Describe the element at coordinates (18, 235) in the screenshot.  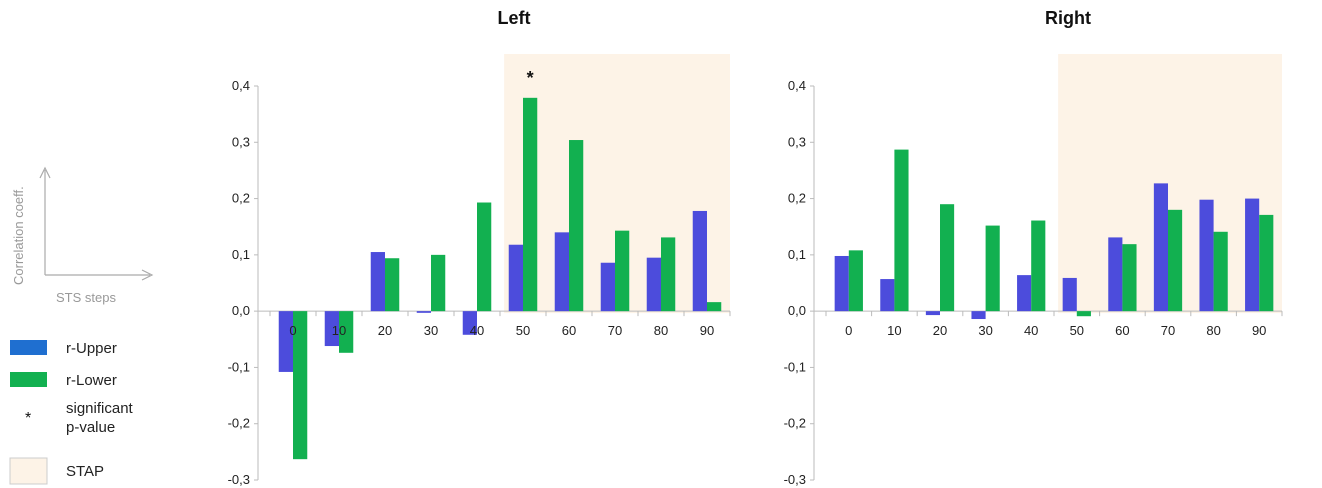
I see `axes-icon-y-caption: Correlation coeff.` at that location.